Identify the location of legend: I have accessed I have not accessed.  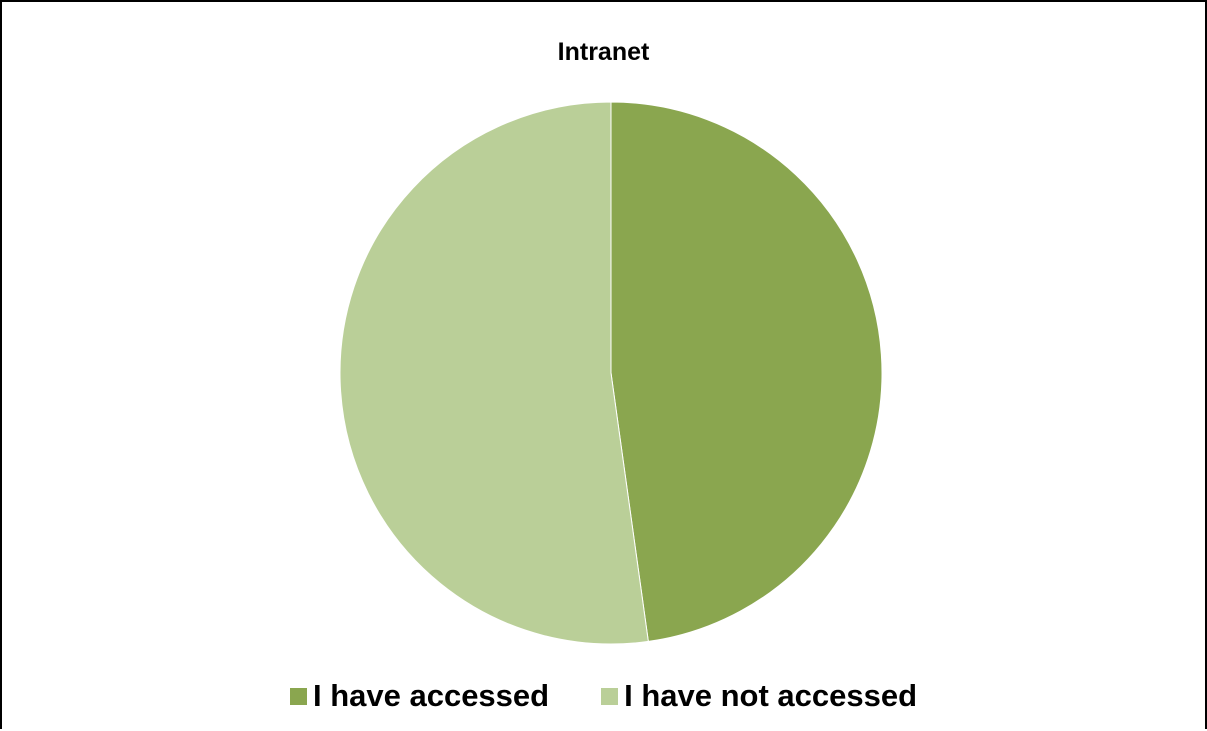
(603, 696).